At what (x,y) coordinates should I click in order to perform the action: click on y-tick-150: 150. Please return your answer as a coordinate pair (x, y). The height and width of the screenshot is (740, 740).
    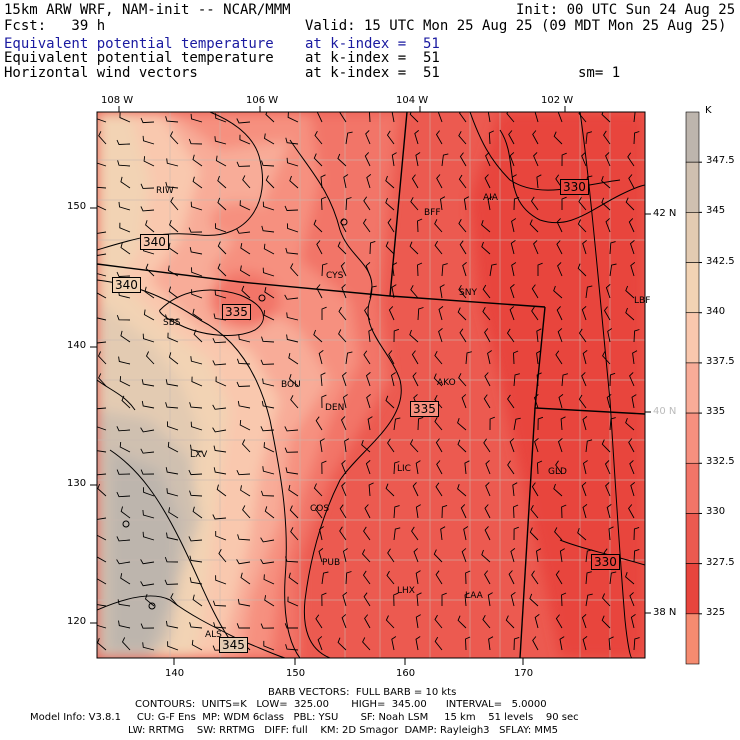
    Looking at the image, I should click on (76, 207).